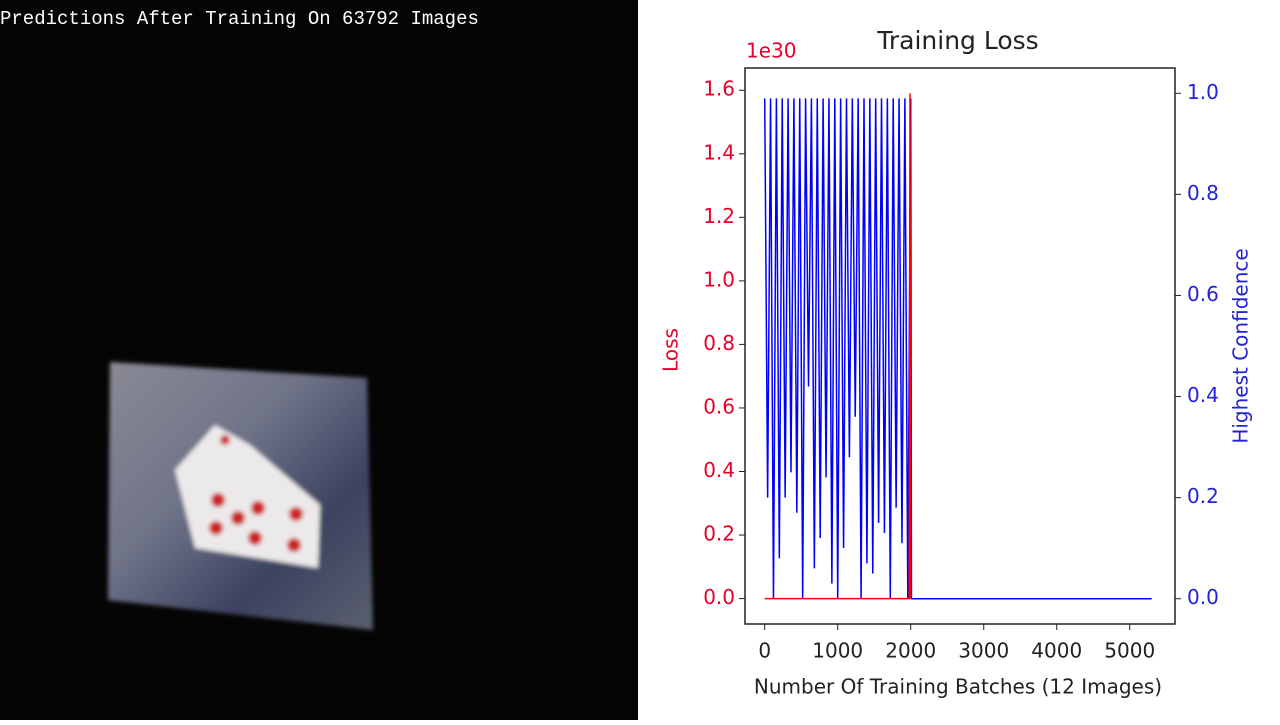  I want to click on y2-tick-label: 0.6, so click(1203, 294).